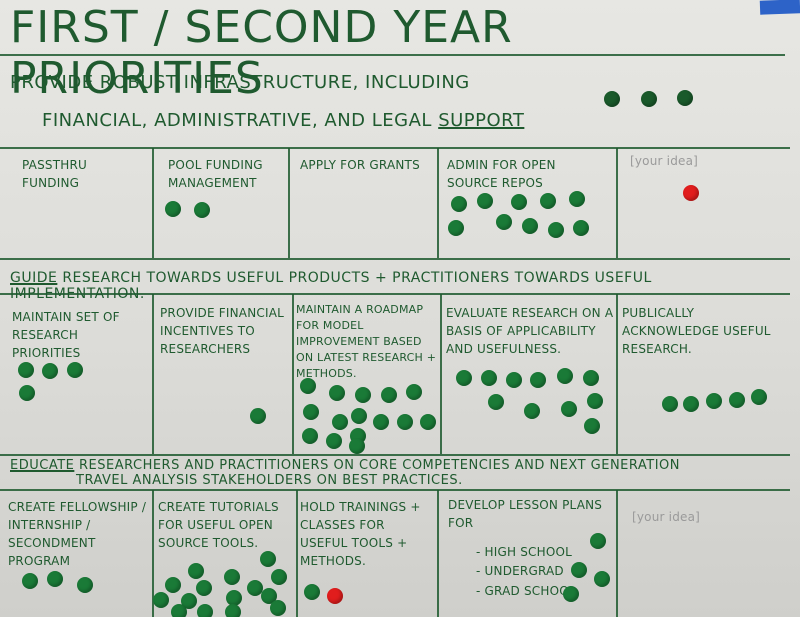  What do you see at coordinates (392, 55) in the screenshot?
I see `title-underline` at bounding box center [392, 55].